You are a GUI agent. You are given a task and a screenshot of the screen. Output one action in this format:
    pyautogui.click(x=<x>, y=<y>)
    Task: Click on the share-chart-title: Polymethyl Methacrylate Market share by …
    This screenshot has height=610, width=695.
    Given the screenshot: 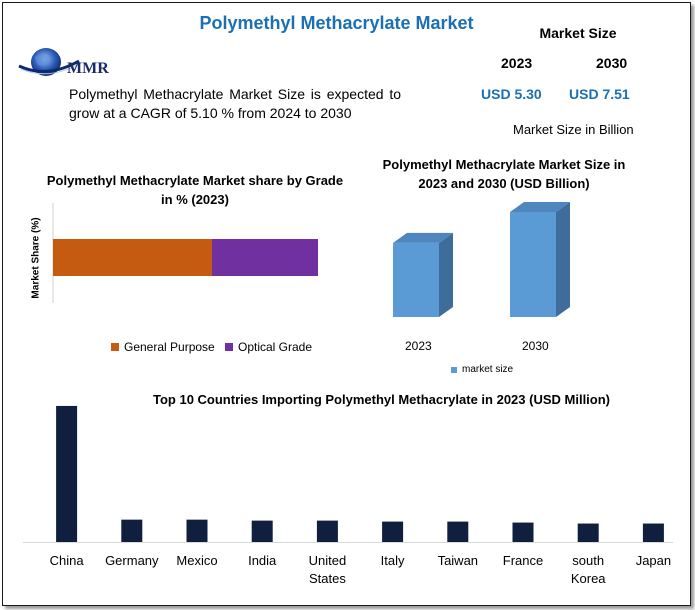 What is the action you would take?
    pyautogui.click(x=195, y=190)
    